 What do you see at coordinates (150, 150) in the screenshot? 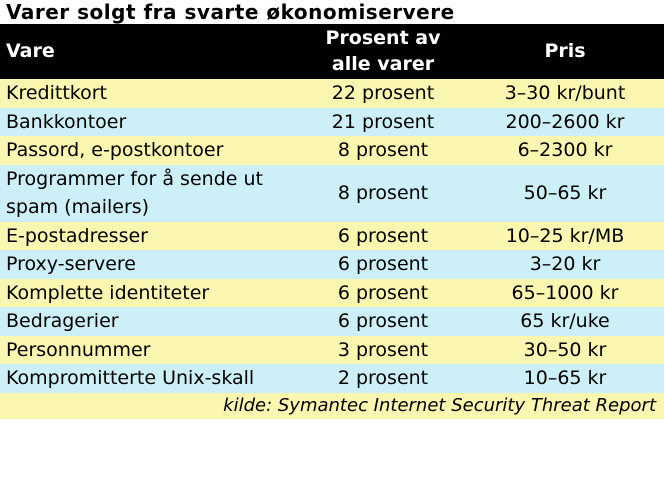
I see `row-item: Passord, e-postkontoer` at bounding box center [150, 150].